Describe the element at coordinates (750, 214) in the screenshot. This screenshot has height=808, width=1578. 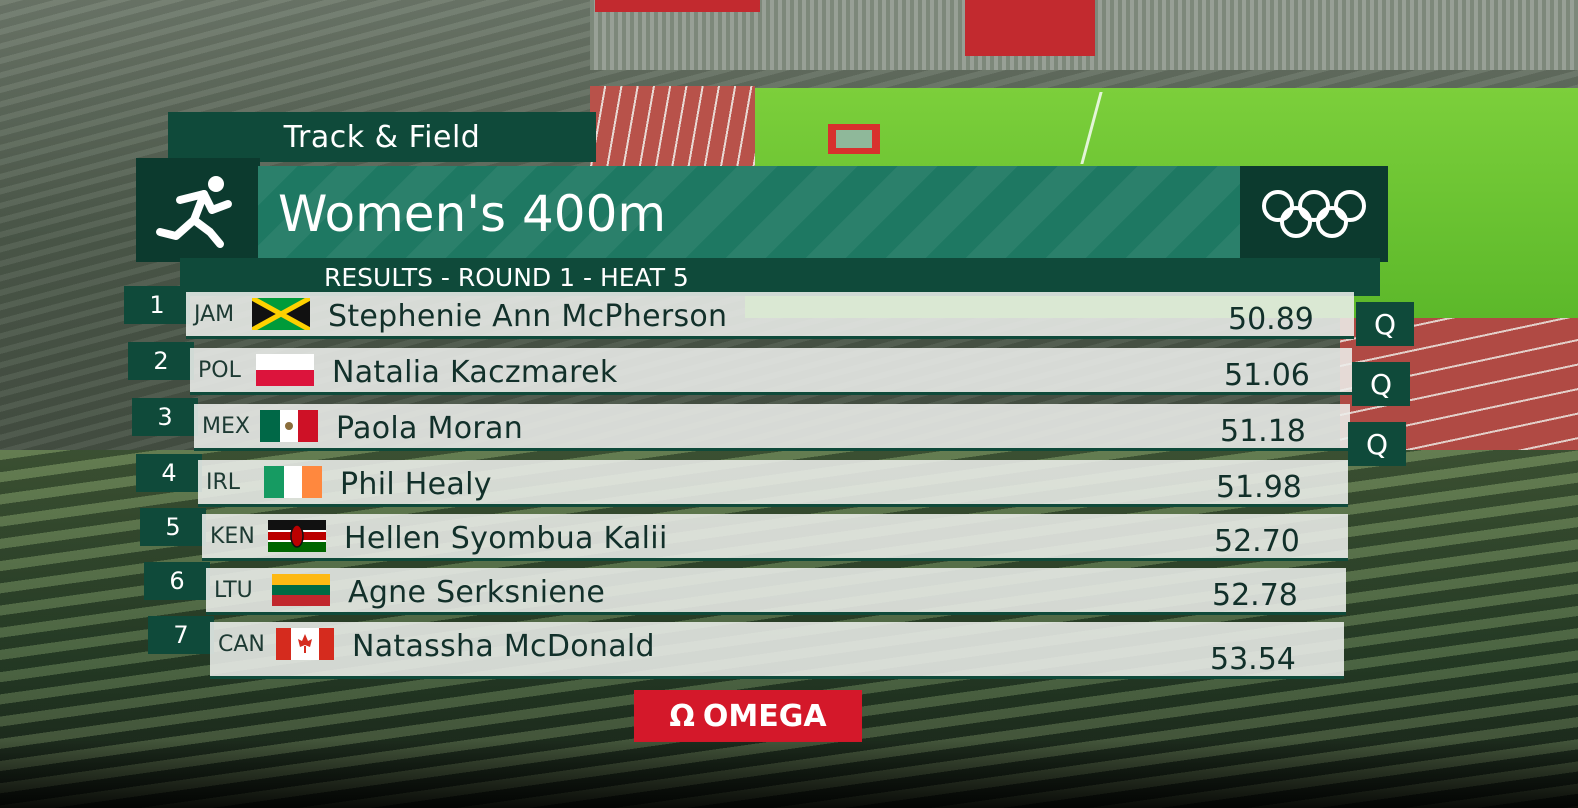
I see `event-title: Women's 400m` at that location.